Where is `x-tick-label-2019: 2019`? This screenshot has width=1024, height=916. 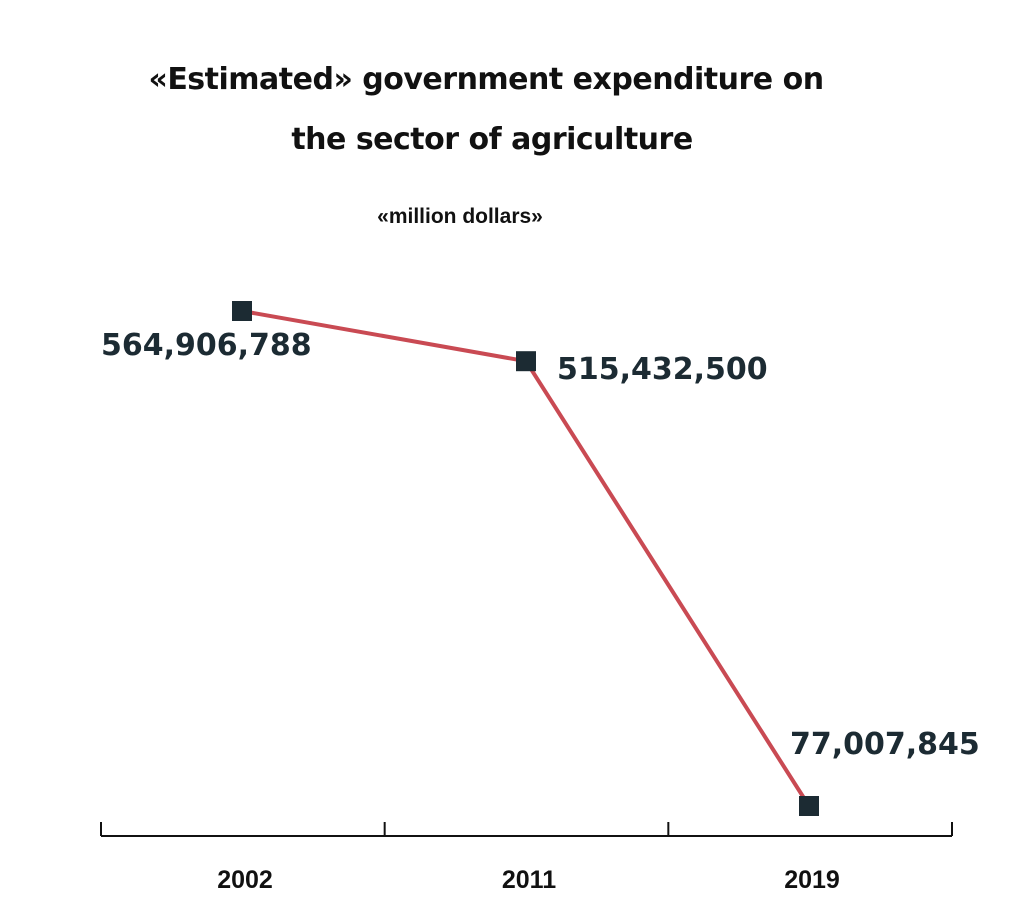 x-tick-label-2019: 2019 is located at coordinates (812, 880).